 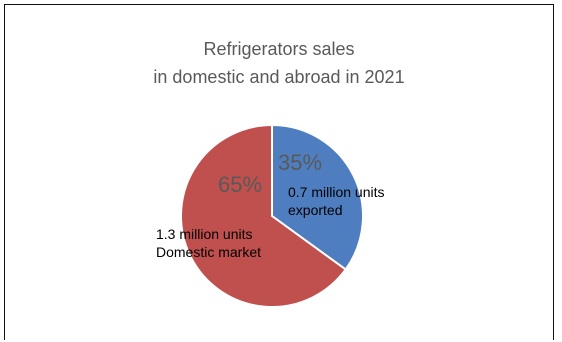 I want to click on slice-2-label-line-1: 1.3 million units, so click(x=204, y=234).